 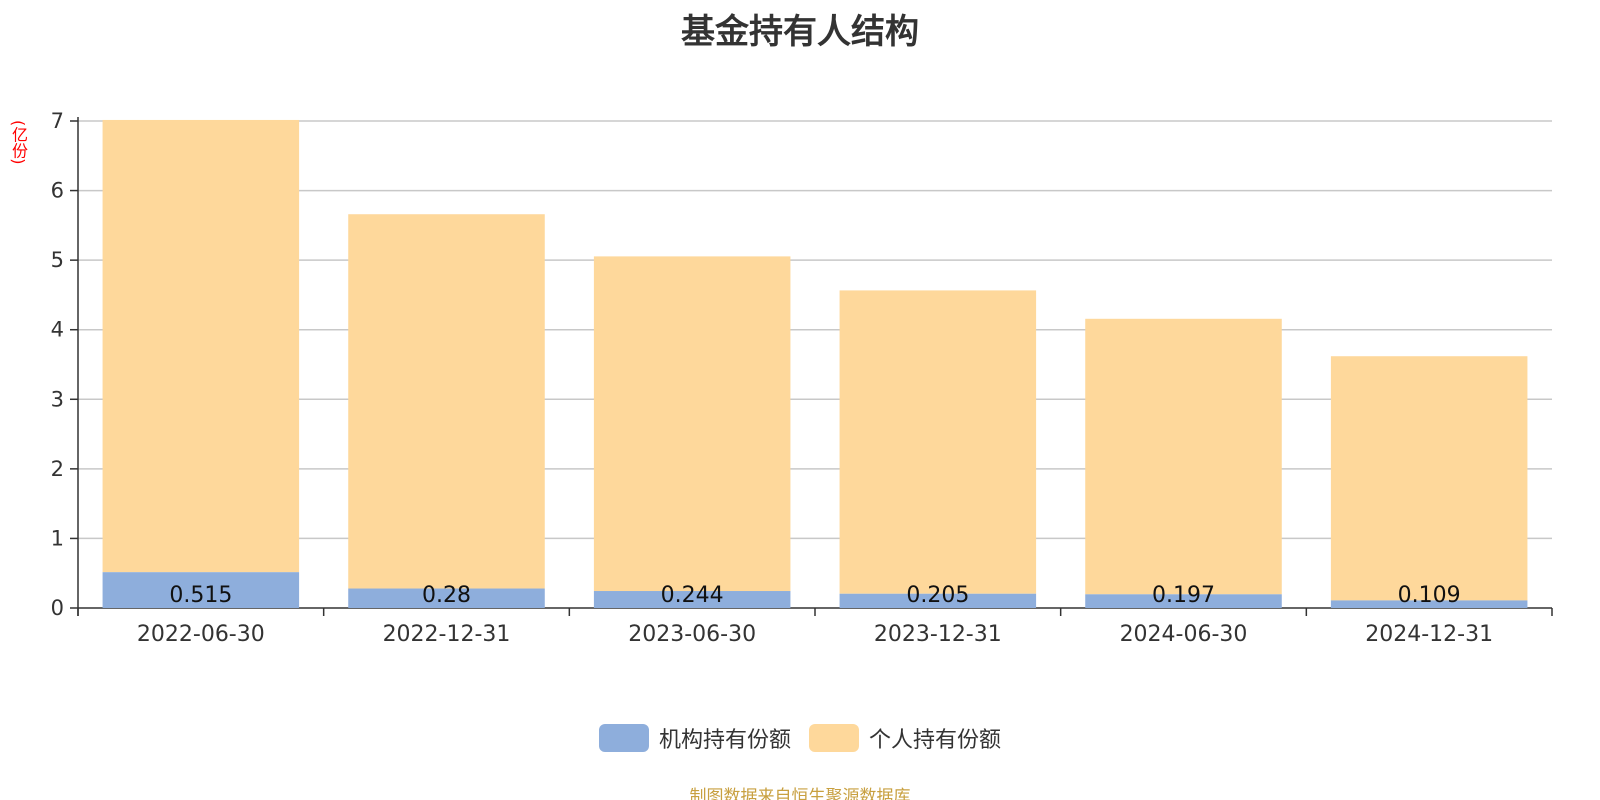 What do you see at coordinates (692, 595) in the screenshot?
I see `data-label-institutional-2023-06-30: 0.244` at bounding box center [692, 595].